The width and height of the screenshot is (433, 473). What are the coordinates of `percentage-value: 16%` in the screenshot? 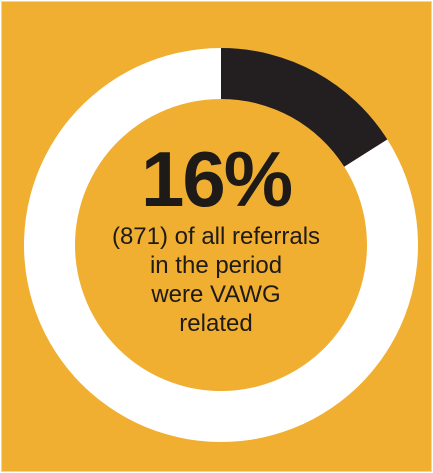 It's located at (216, 179).